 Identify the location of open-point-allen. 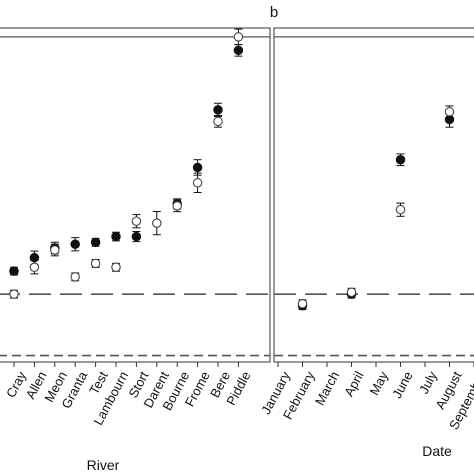
(34, 267).